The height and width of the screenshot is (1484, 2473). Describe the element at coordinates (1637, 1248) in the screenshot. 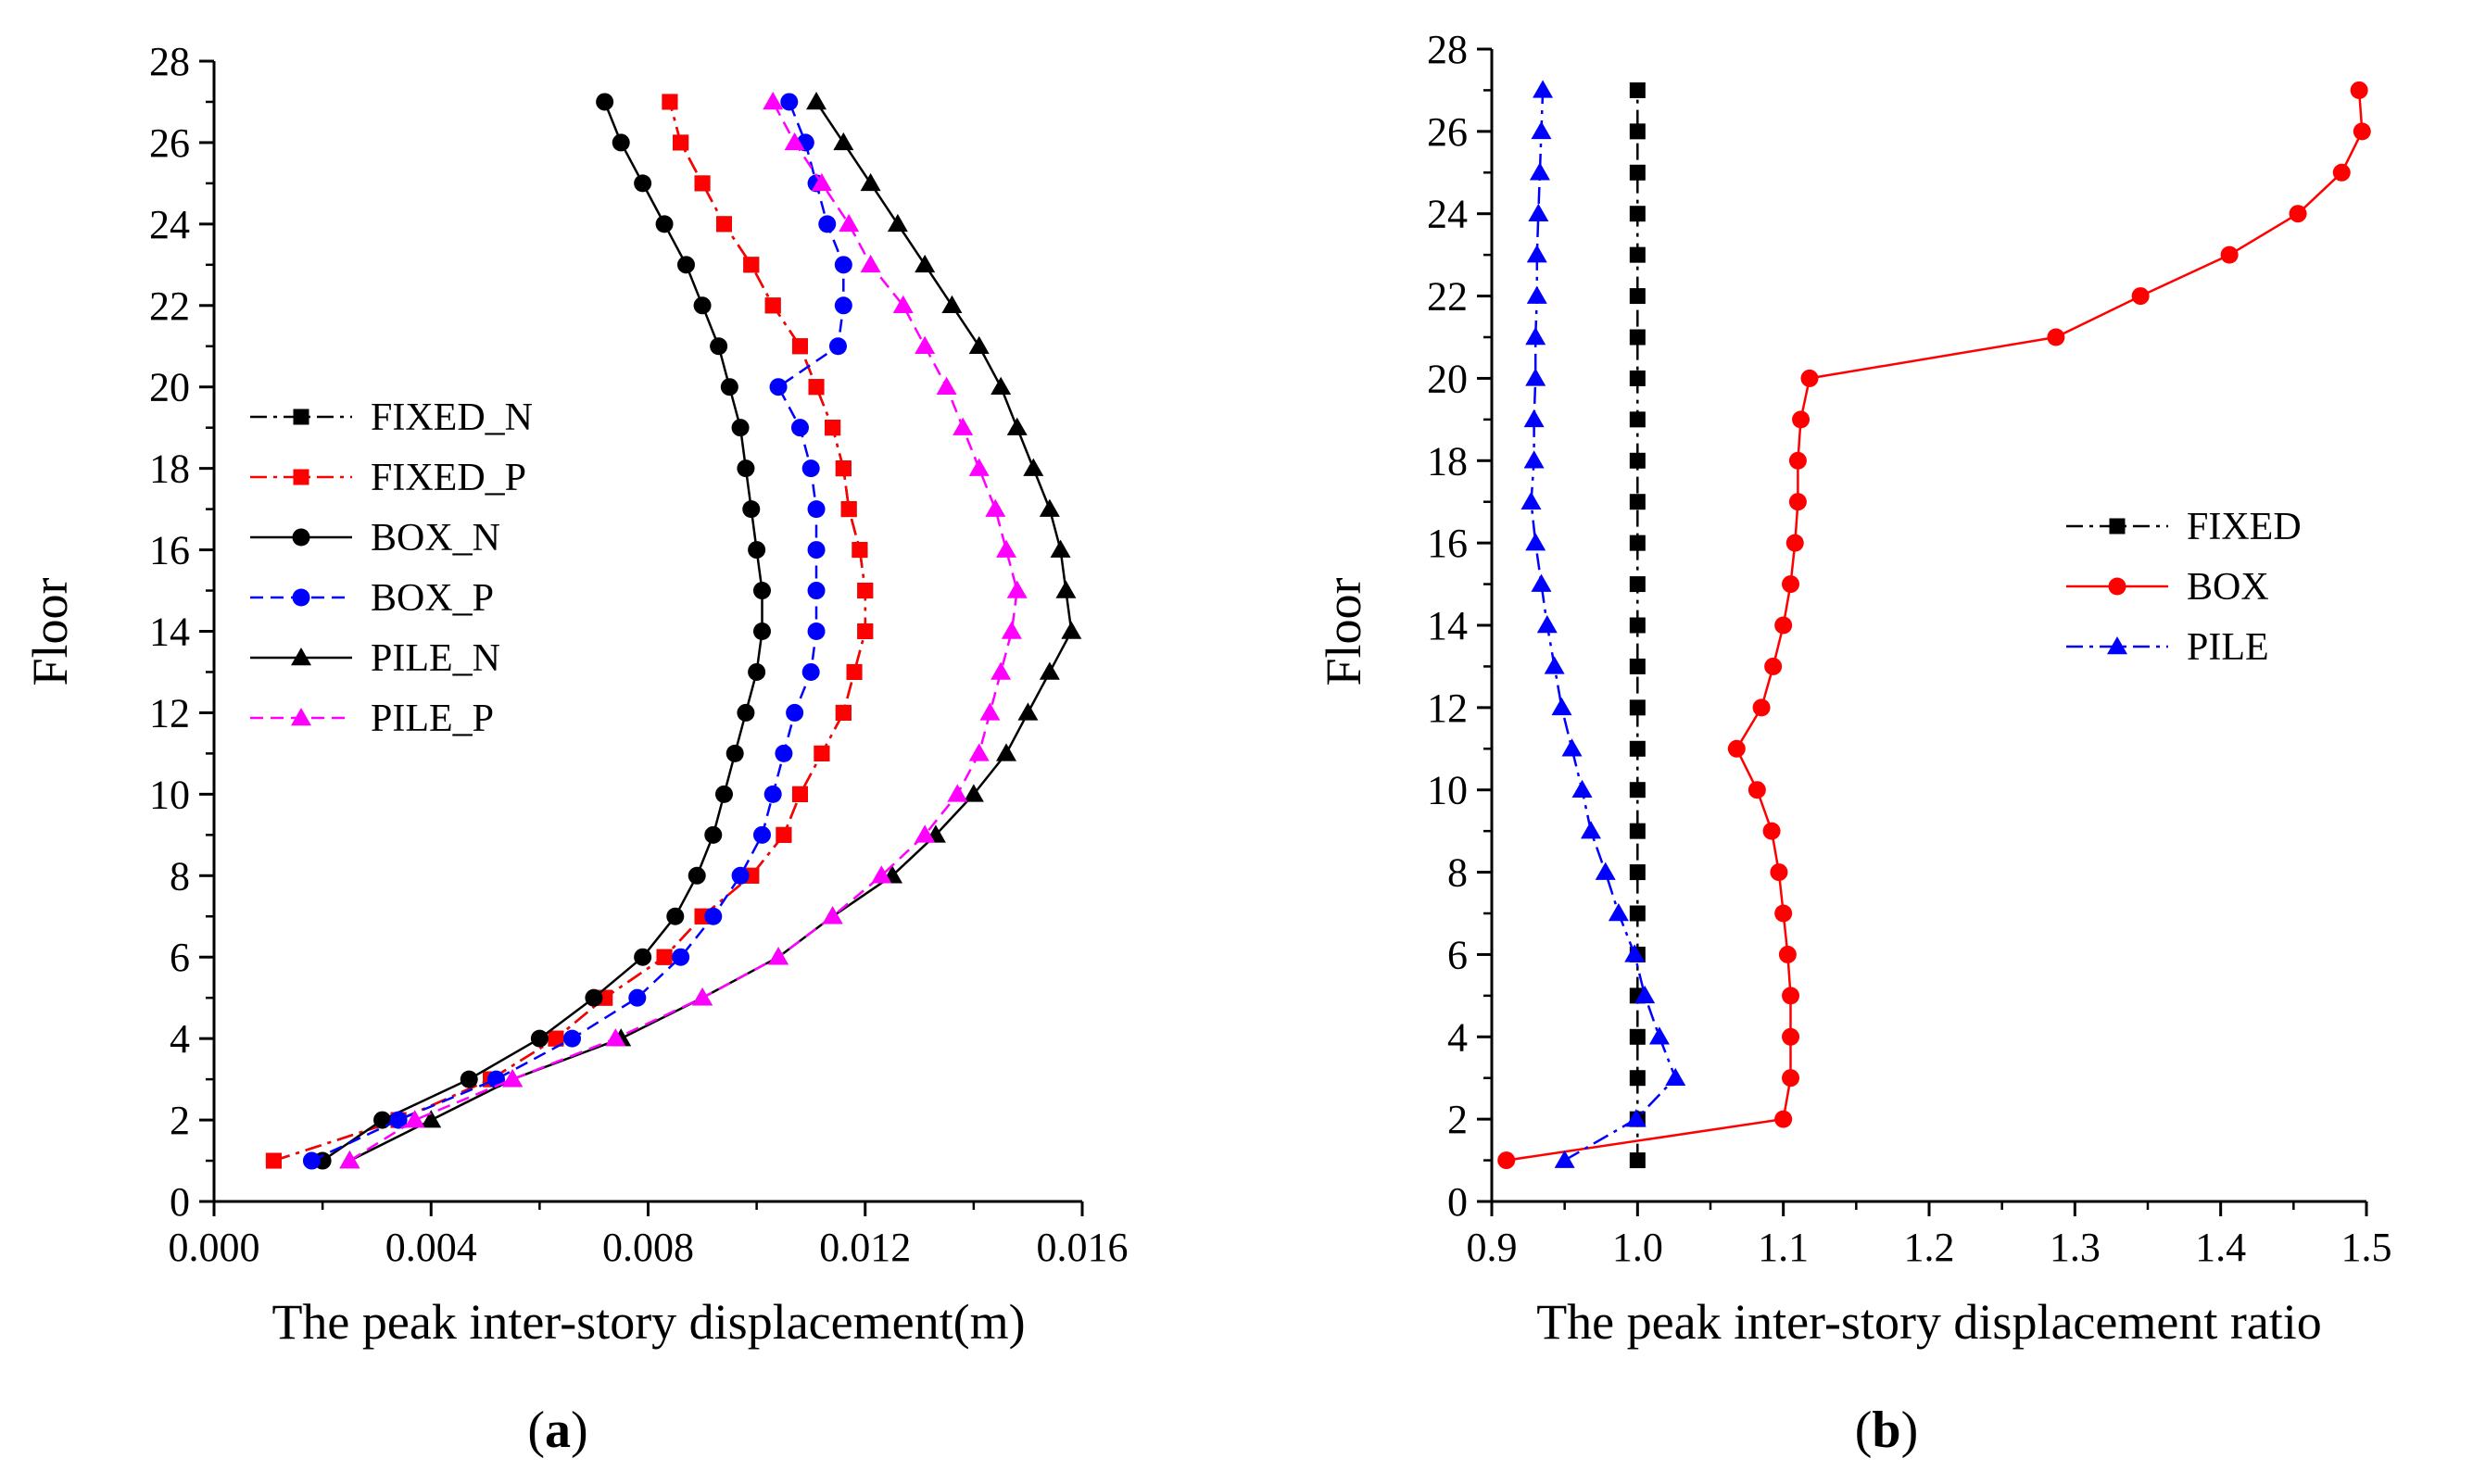

I see `x-tick-label: 1.0` at that location.